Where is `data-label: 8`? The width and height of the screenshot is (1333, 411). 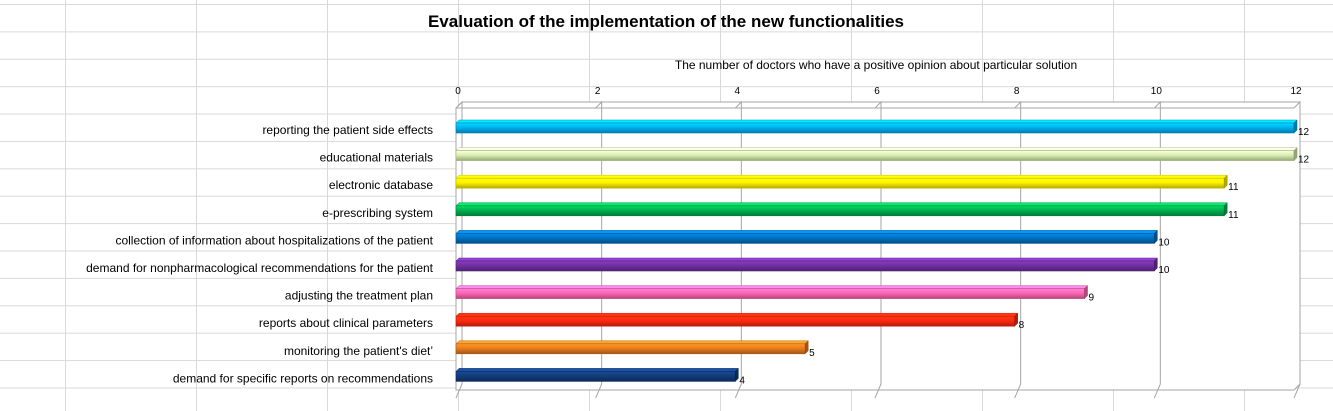 data-label: 8 is located at coordinates (1022, 325).